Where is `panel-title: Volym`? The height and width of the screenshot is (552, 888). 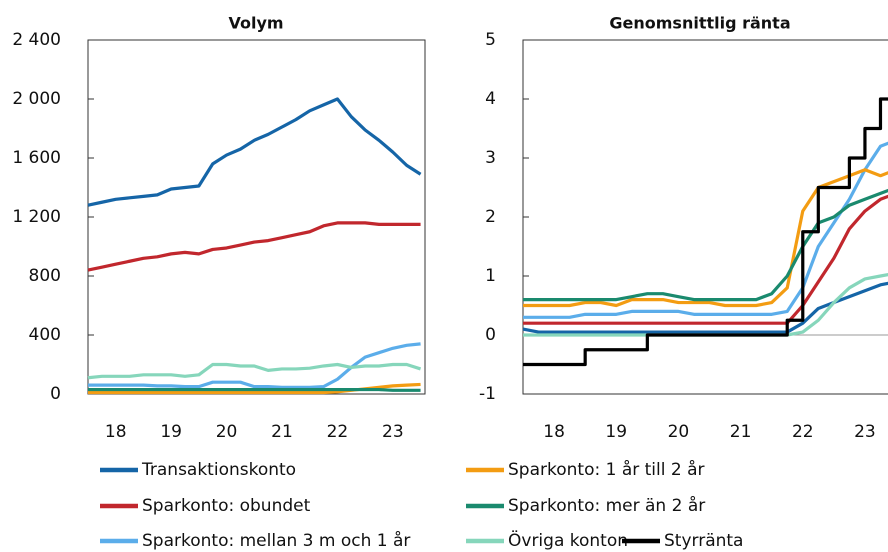 panel-title: Volym is located at coordinates (255, 23).